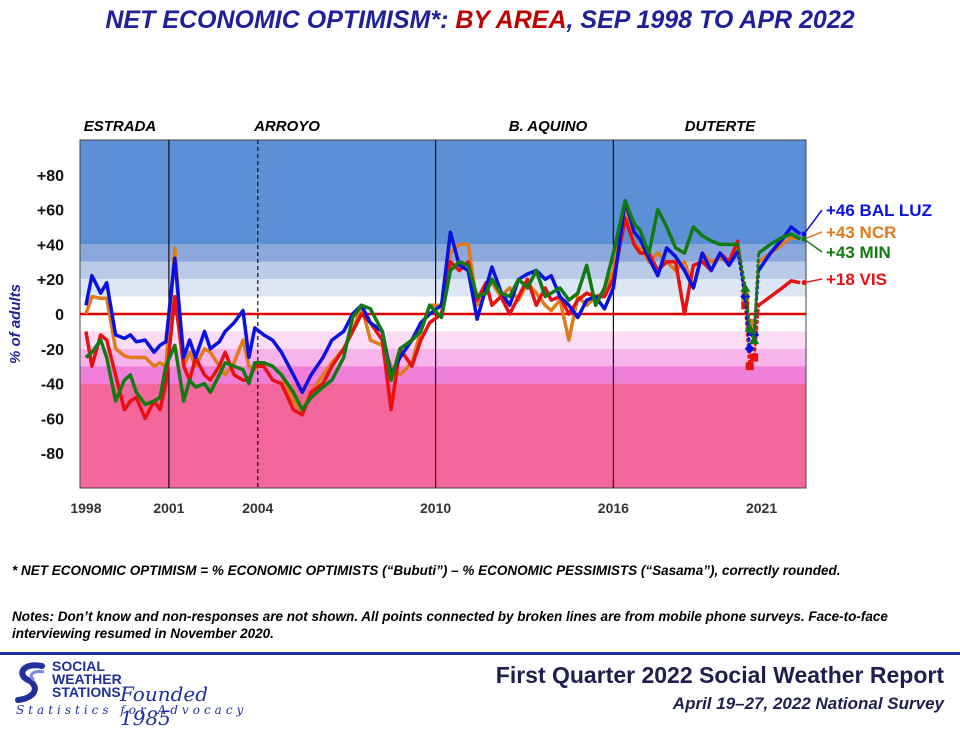  What do you see at coordinates (286, 126) in the screenshot?
I see `administration-label-1: ARROYO` at bounding box center [286, 126].